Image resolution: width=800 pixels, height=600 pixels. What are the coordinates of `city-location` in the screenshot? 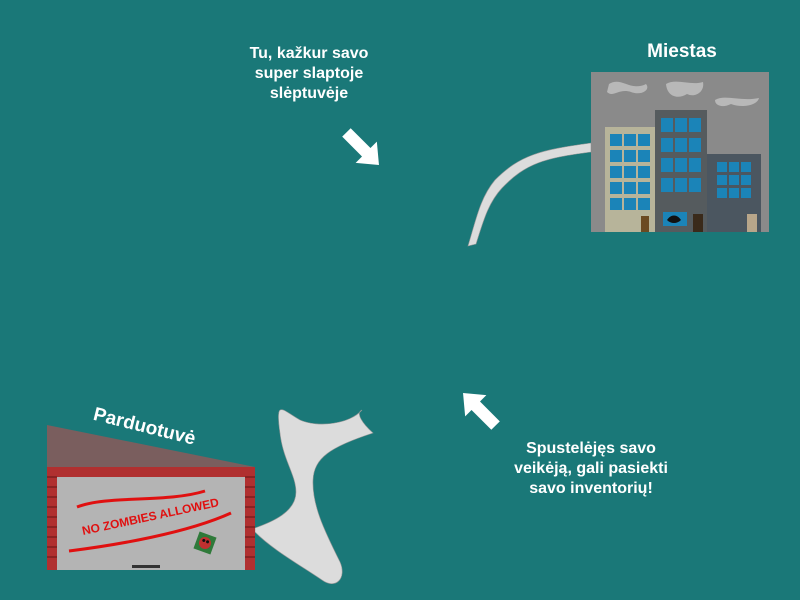 It's located at (680, 152).